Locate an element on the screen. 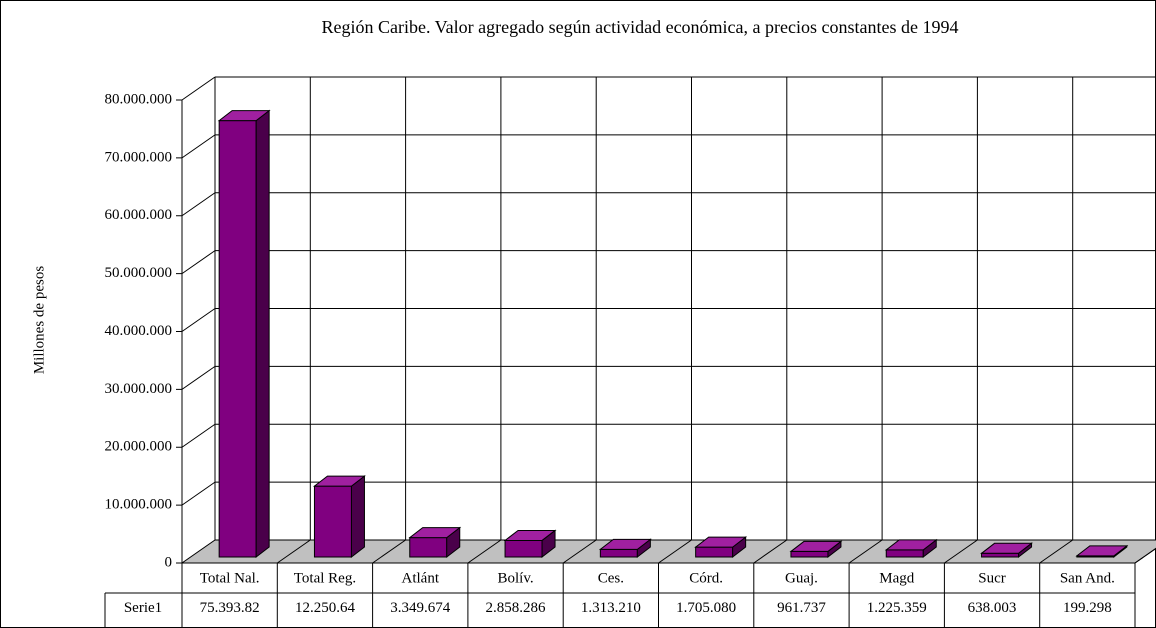 This screenshot has height=628, width=1156. value-label: 1.313.210 is located at coordinates (611, 608).